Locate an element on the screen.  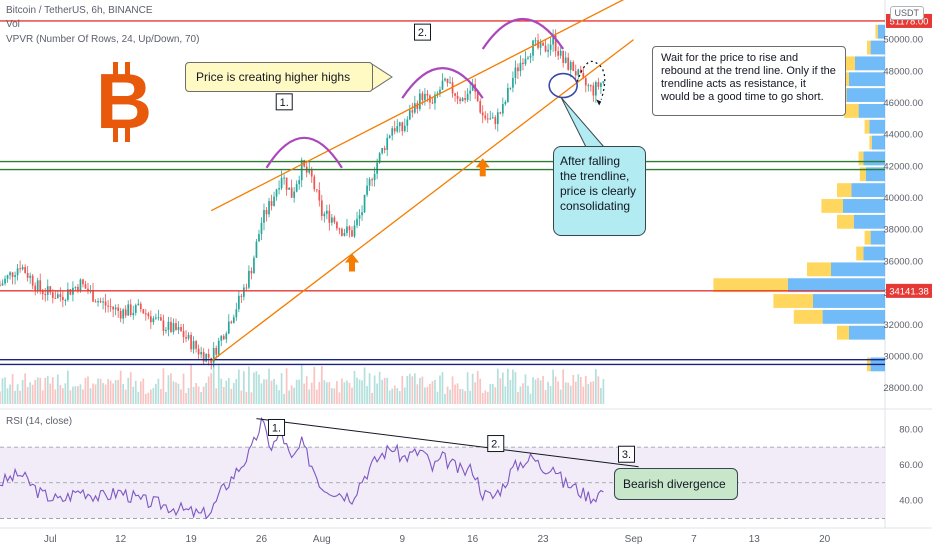
currency-button: USDT is located at coordinates (906, 13).